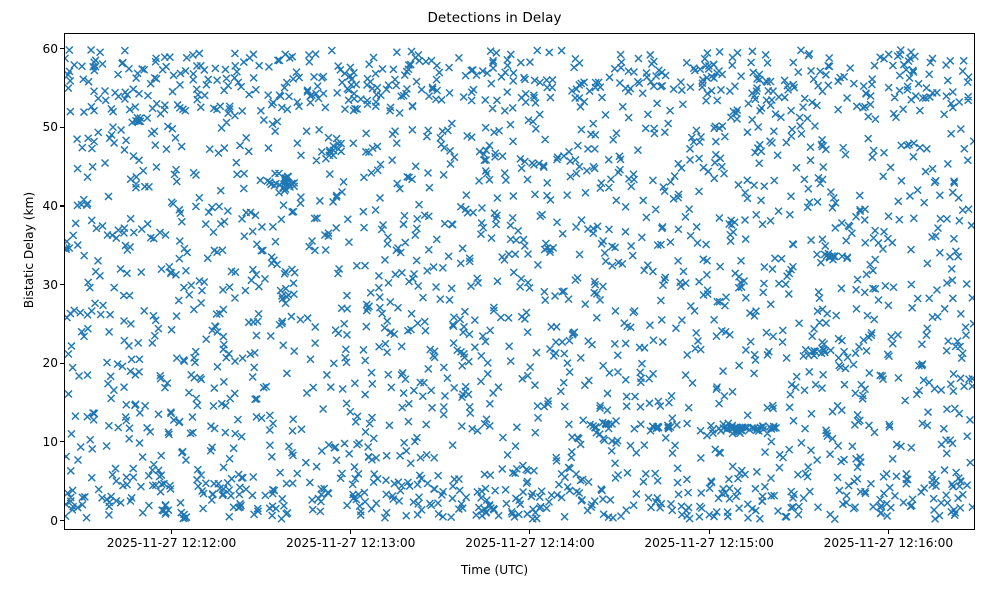 Image resolution: width=989 pixels, height=590 pixels. What do you see at coordinates (709, 543) in the screenshot?
I see `x-tick-label: 2025-11-27 12:15:00` at bounding box center [709, 543].